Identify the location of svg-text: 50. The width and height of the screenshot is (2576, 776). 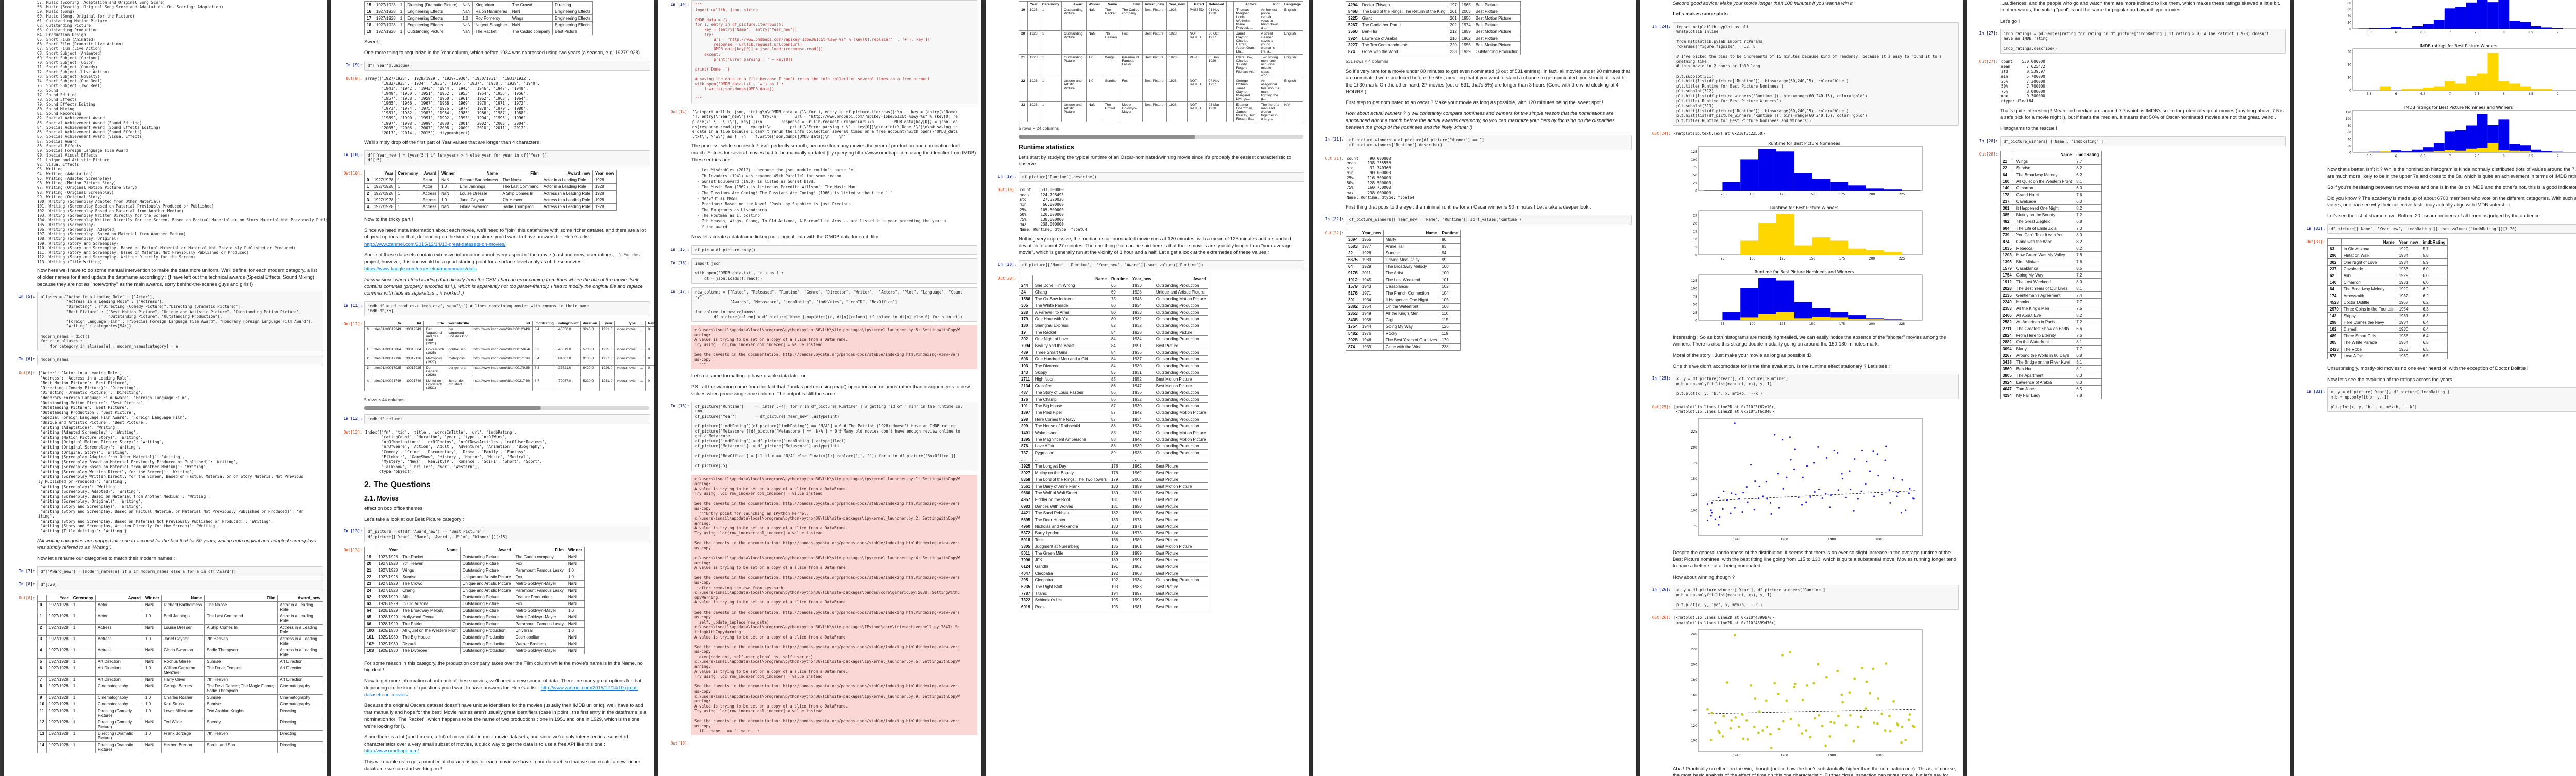
(1695, 175).